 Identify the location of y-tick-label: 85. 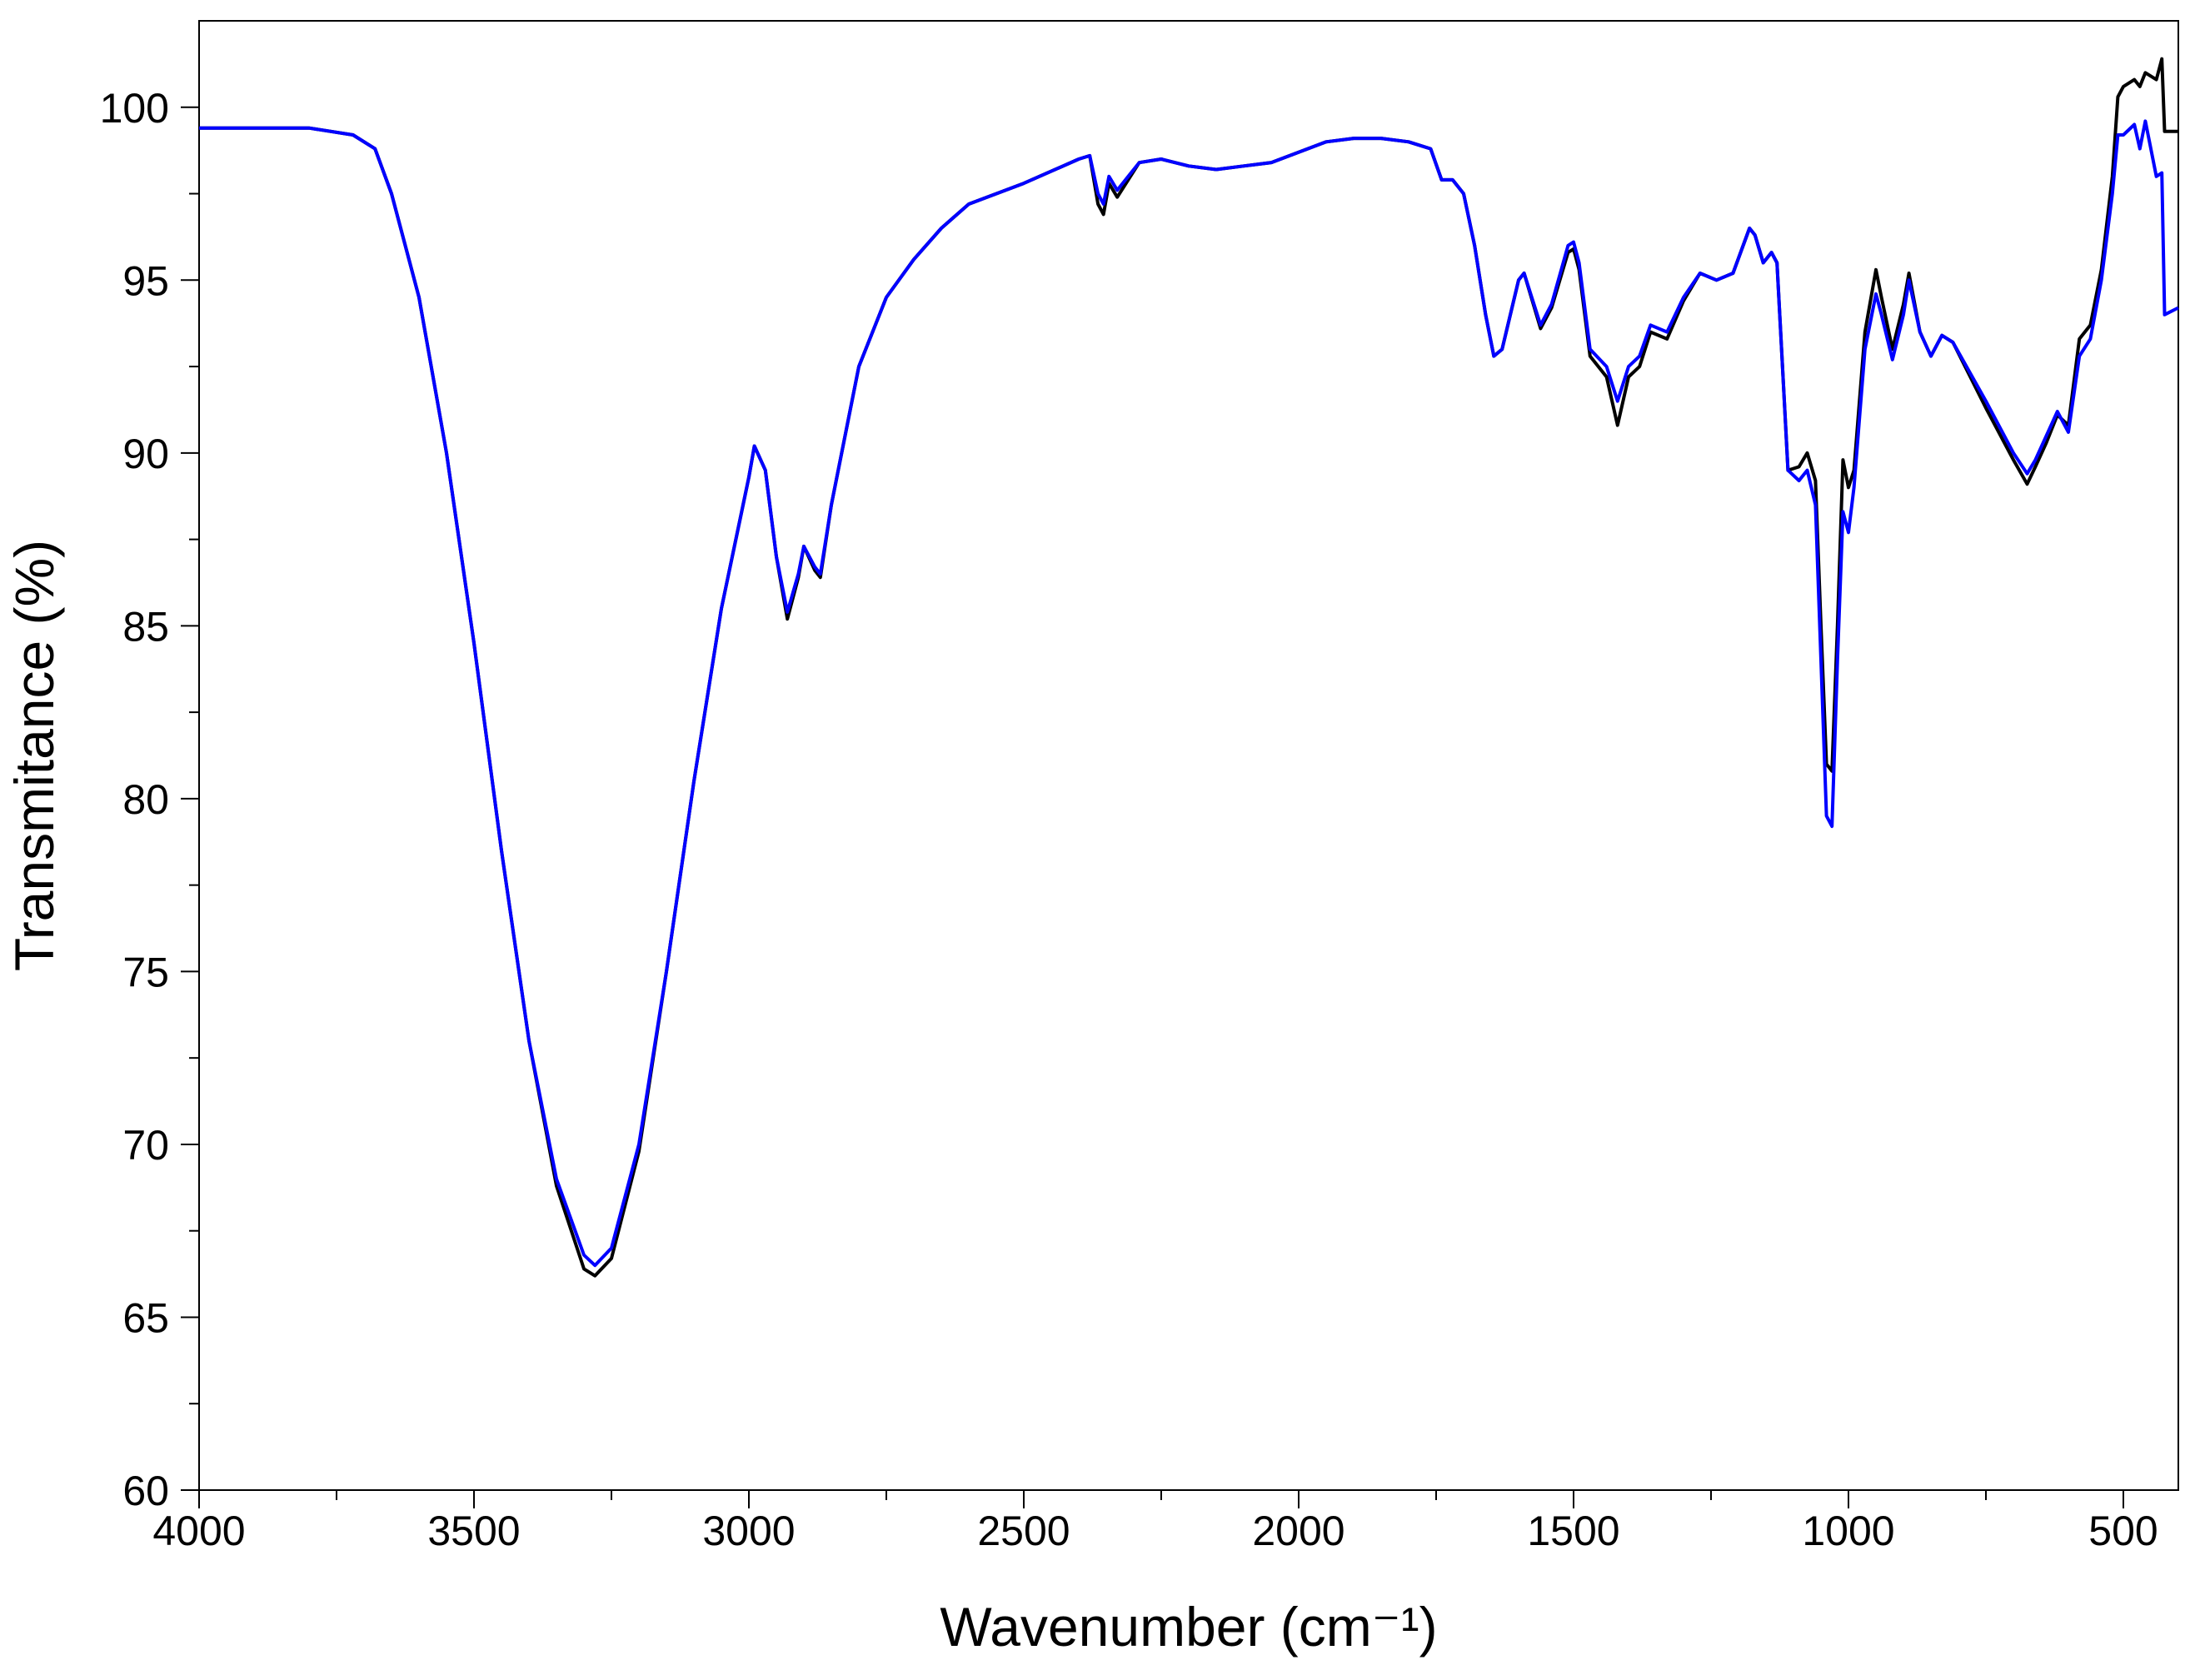
(145, 626).